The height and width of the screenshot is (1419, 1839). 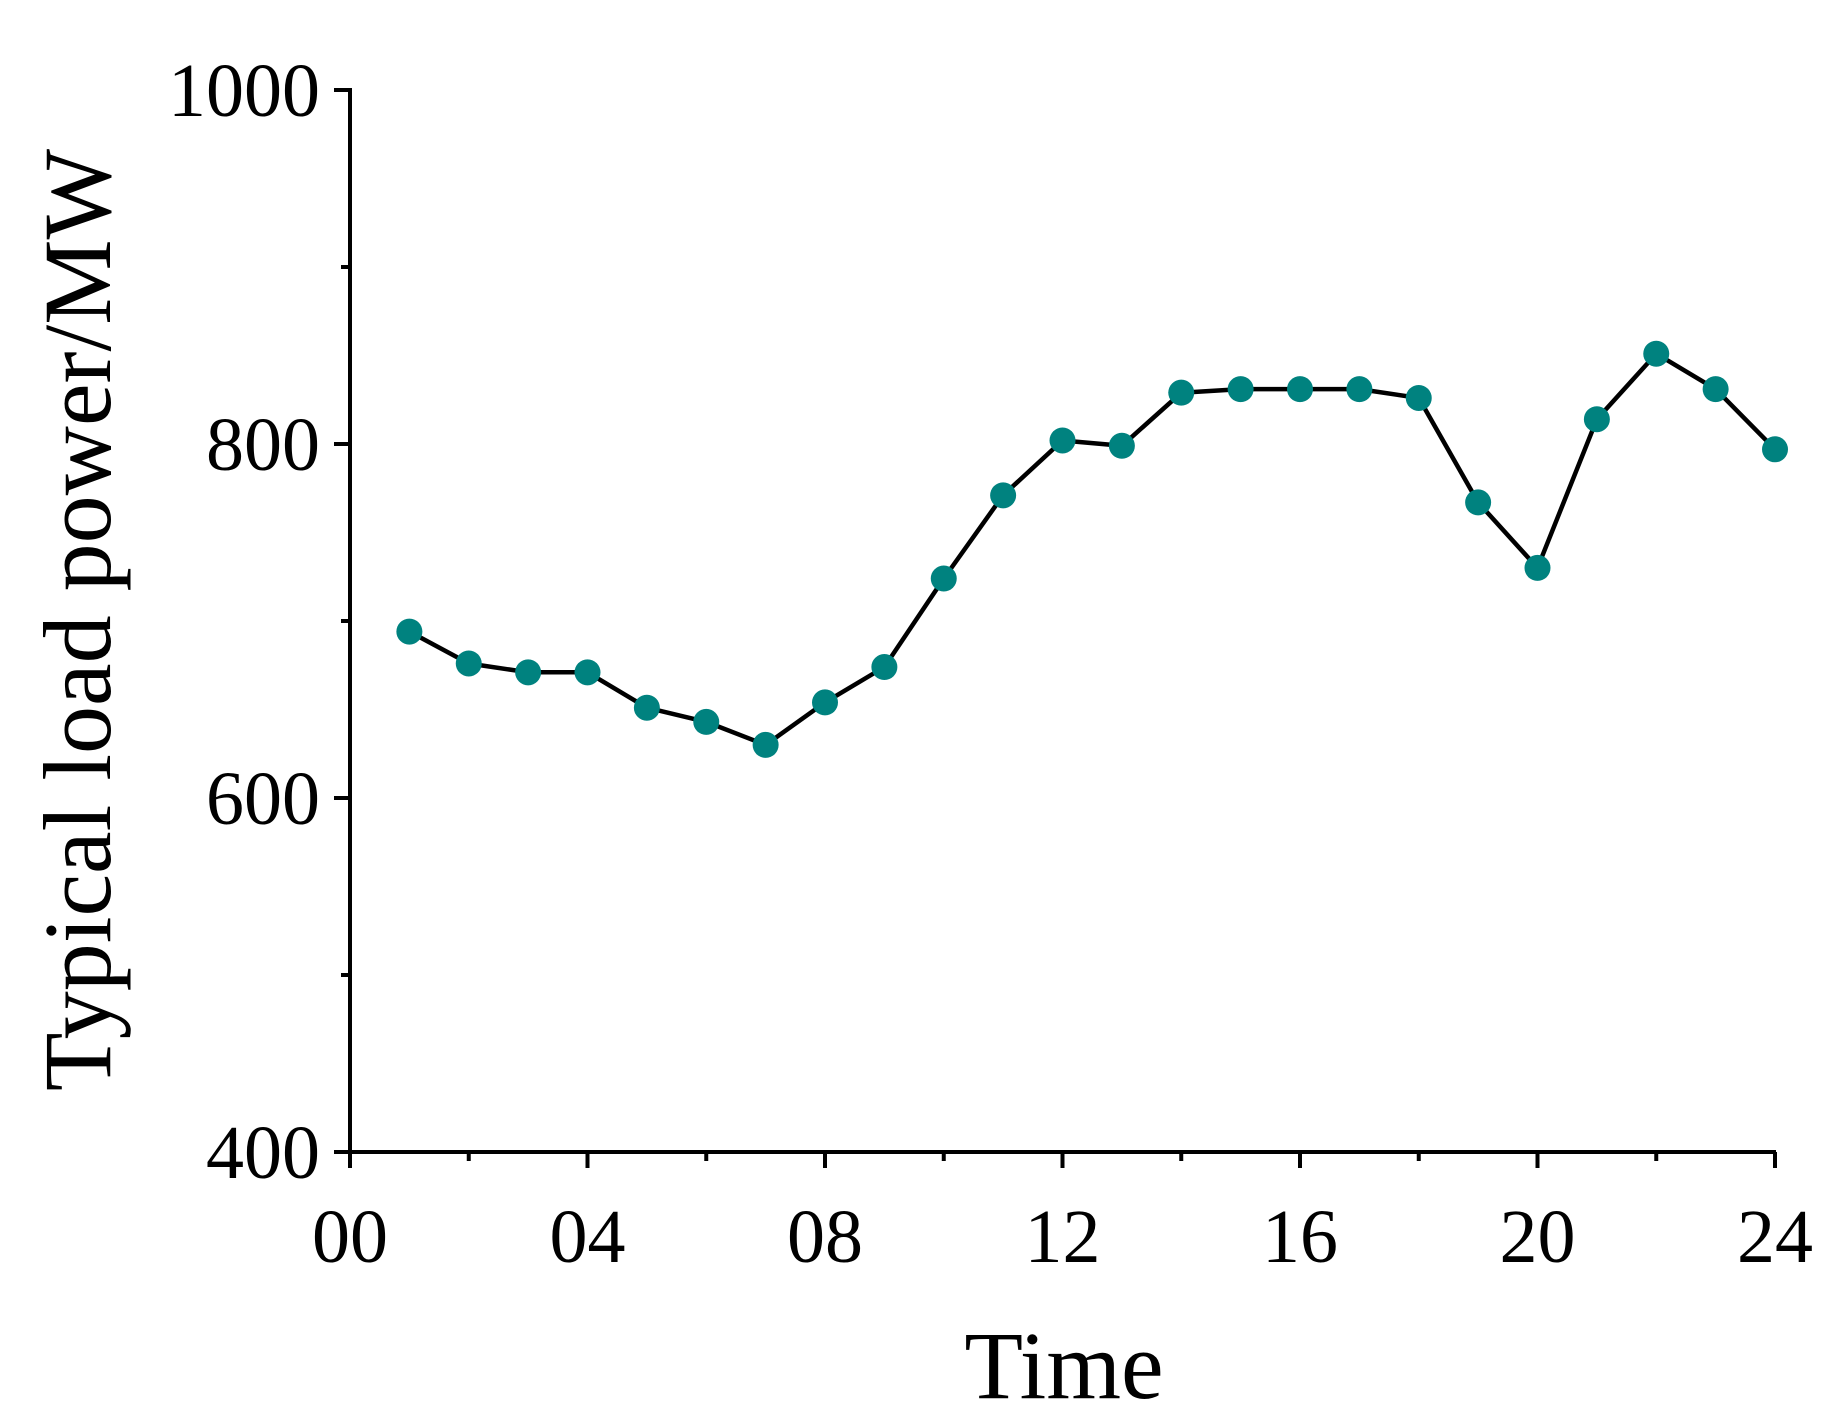 I want to click on x-ticks: 00 04 08 12 16 20 24, so click(x=1062, y=1215).